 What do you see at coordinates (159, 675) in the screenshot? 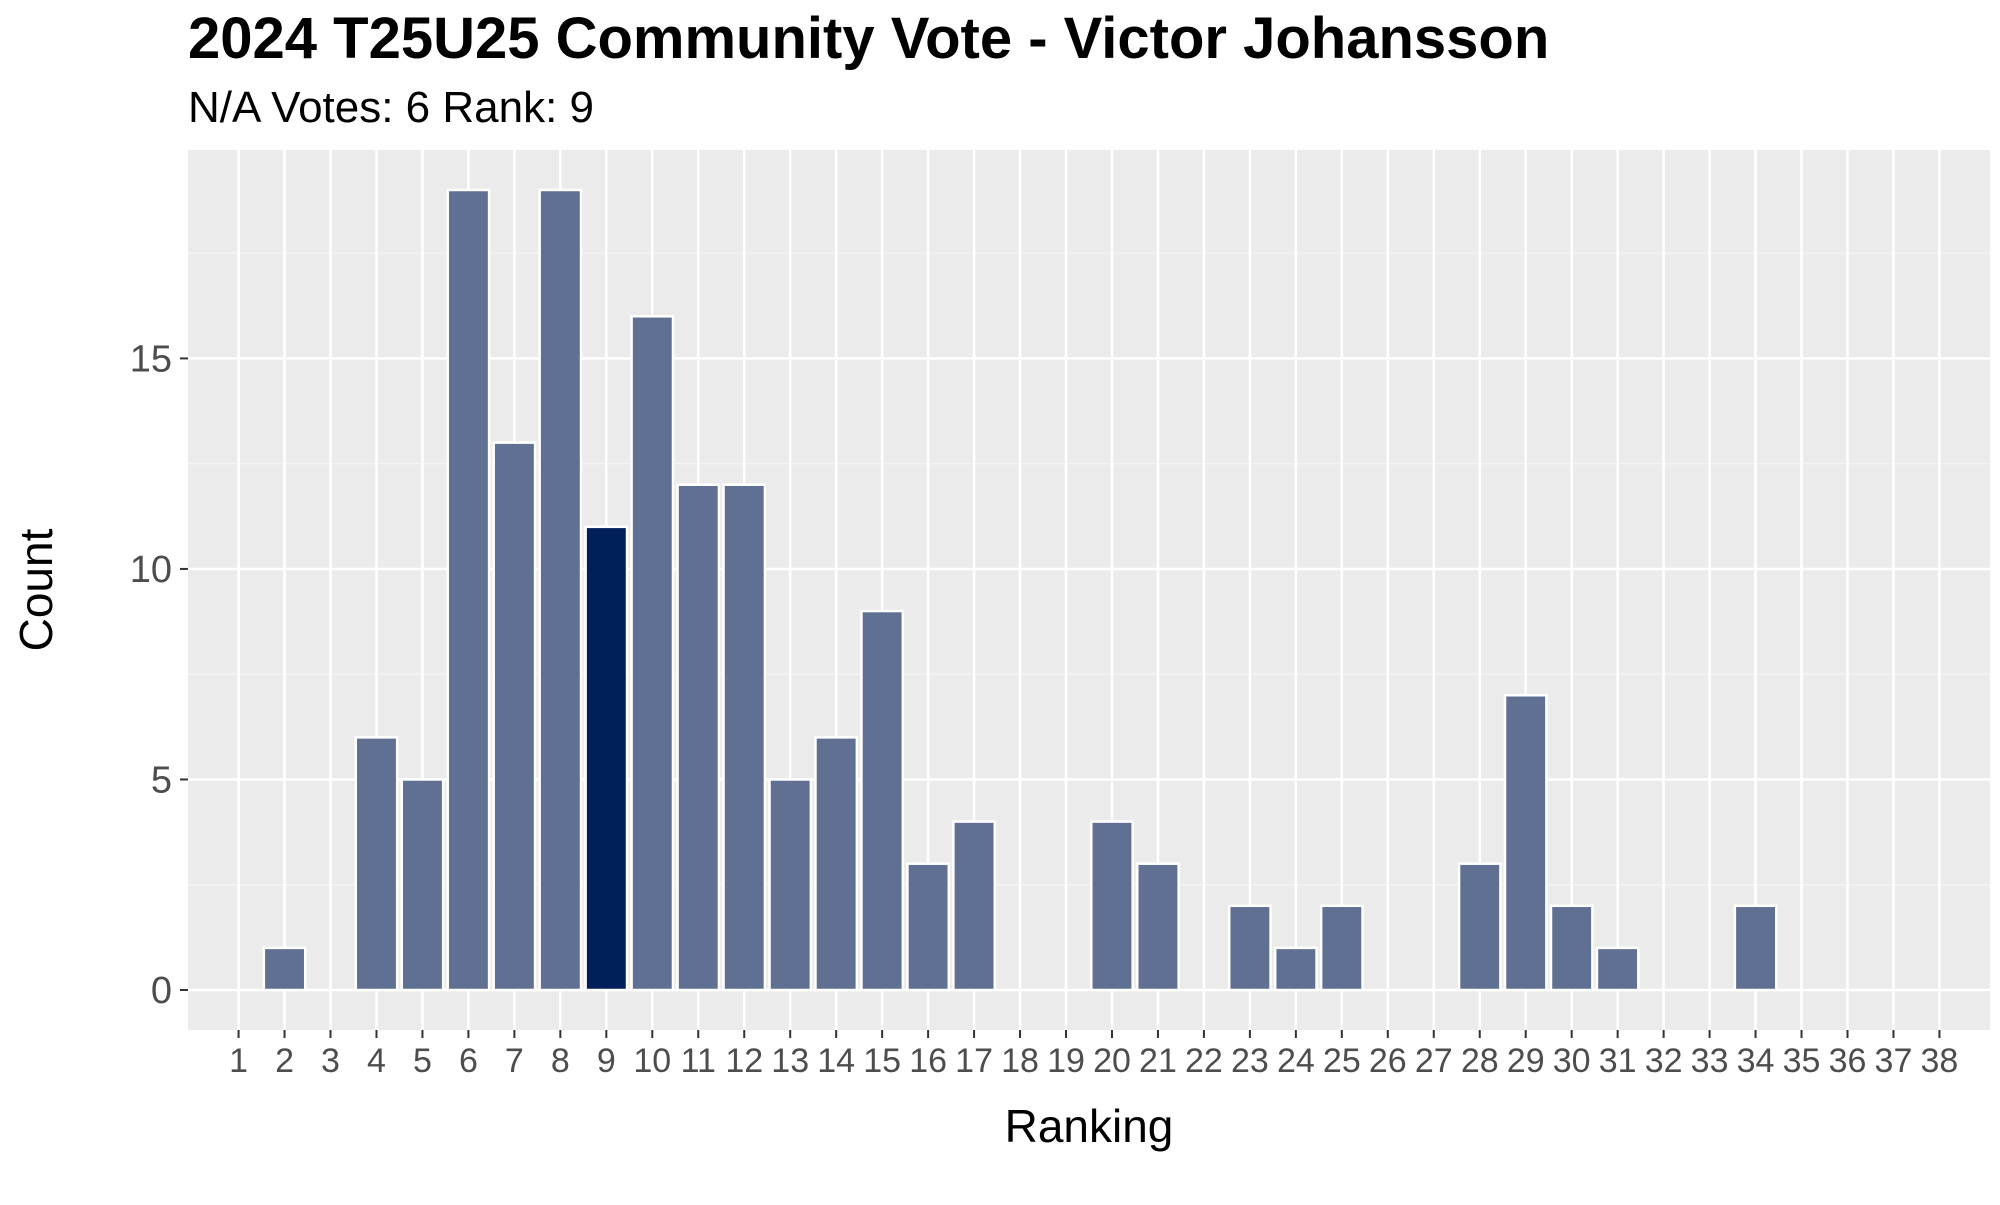
I see `y-axis-ticks: 0 5 10 15` at bounding box center [159, 675].